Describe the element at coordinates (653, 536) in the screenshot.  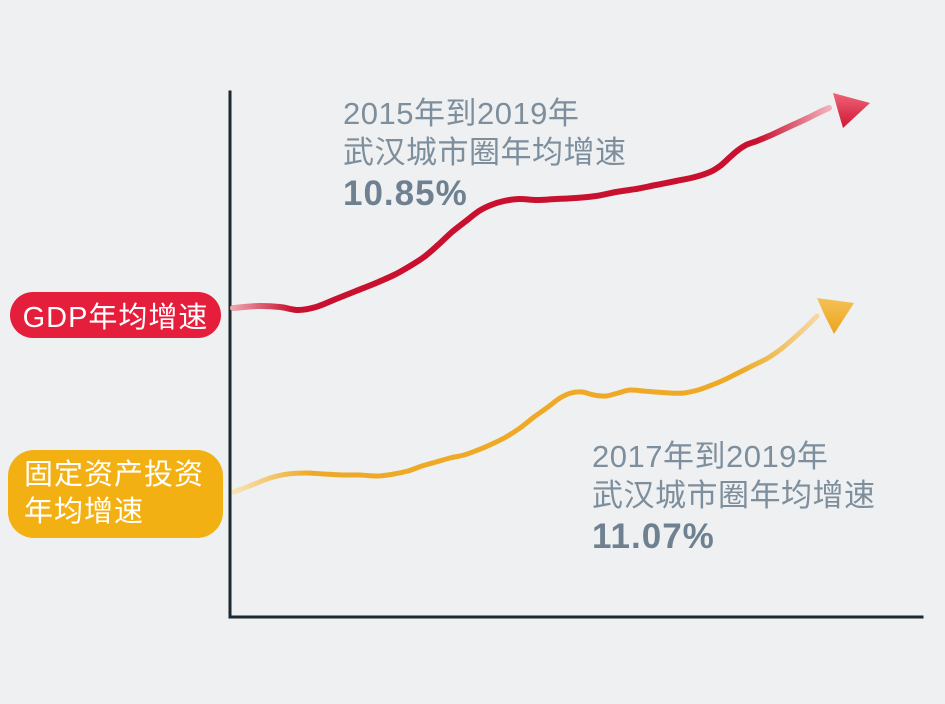
I see `annotation-value: 11.07%` at that location.